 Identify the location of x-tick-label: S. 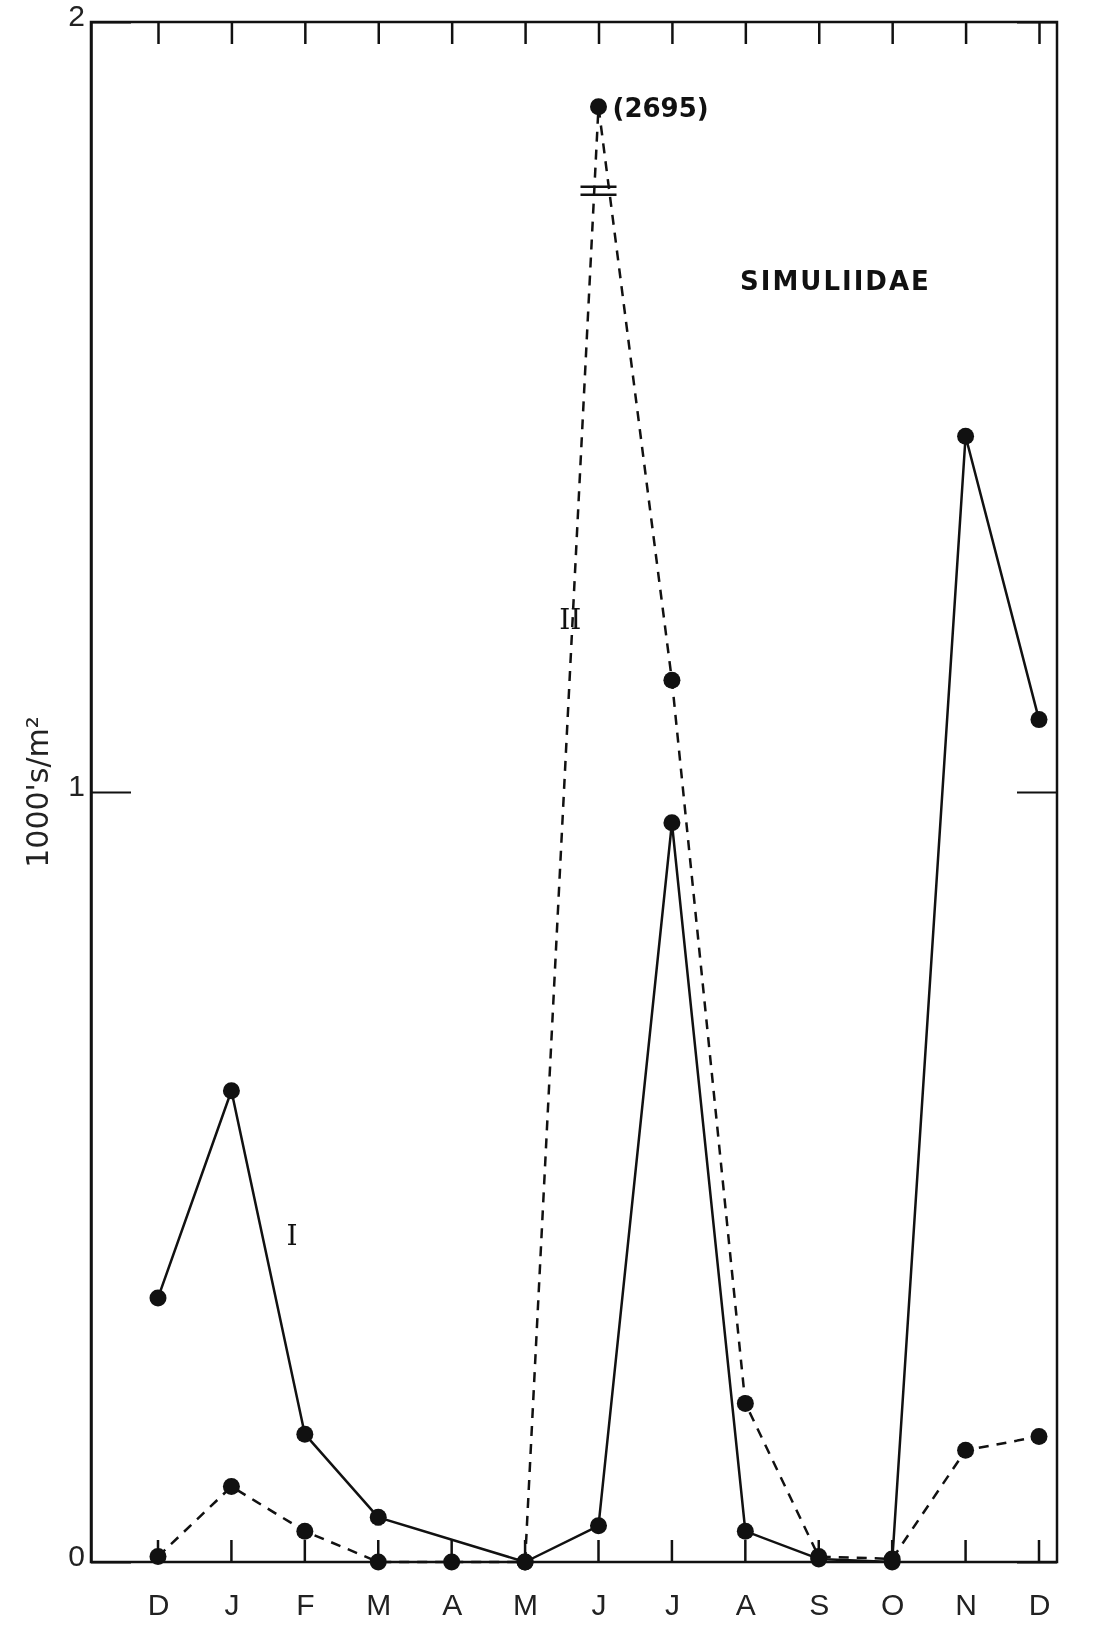
(819, 1605).